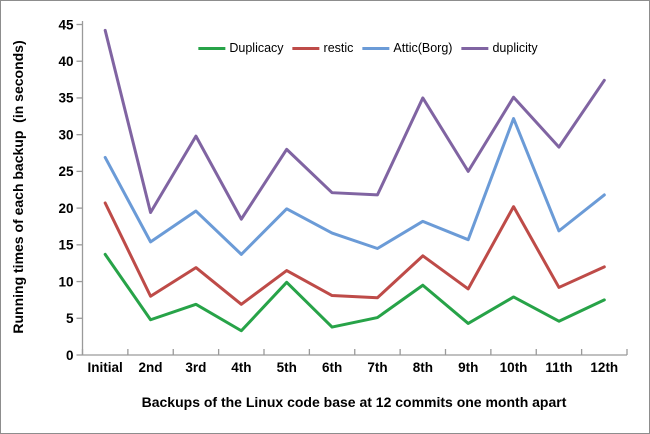 The image size is (650, 434). What do you see at coordinates (604, 367) in the screenshot?
I see `x-tick-label: 12th` at bounding box center [604, 367].